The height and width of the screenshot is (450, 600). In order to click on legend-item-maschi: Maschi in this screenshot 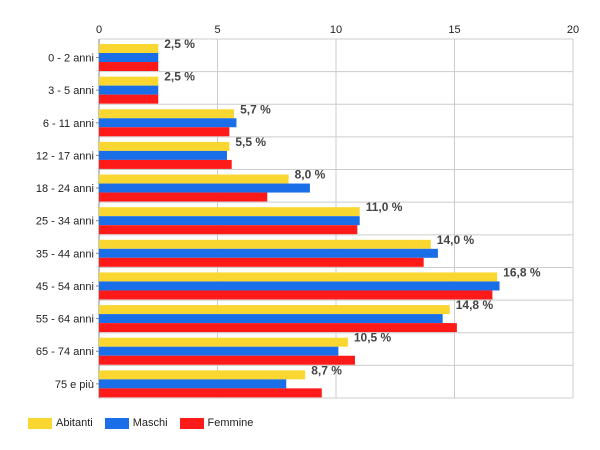, I will do `click(136, 423)`.